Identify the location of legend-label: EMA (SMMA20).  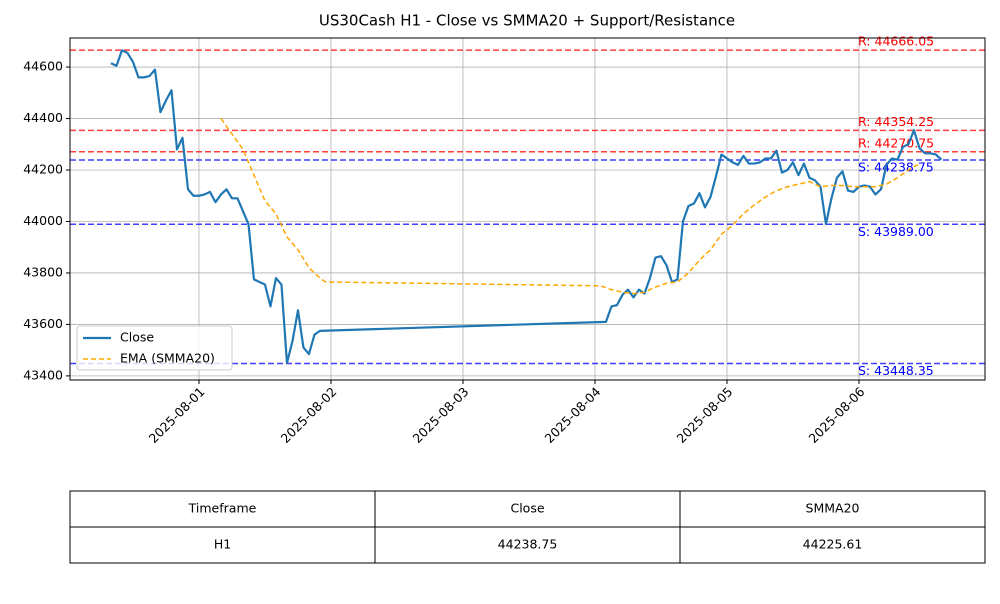
(167, 358).